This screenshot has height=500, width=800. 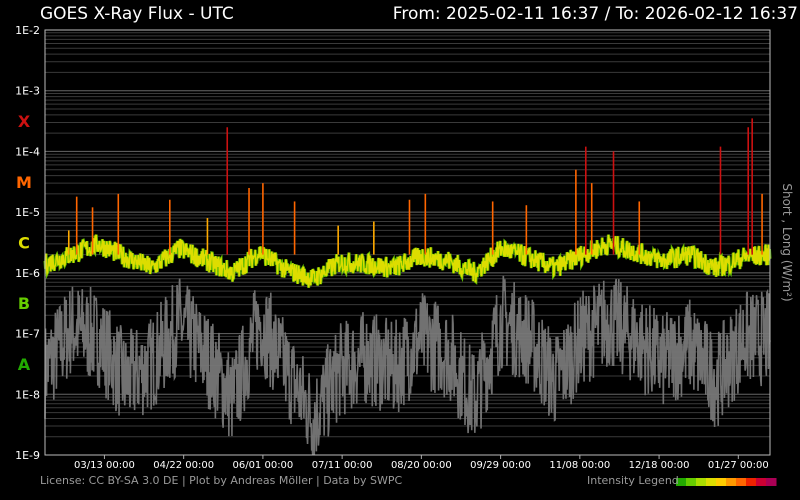 I want to click on y-tick-label: 1E-4, so click(x=27, y=151).